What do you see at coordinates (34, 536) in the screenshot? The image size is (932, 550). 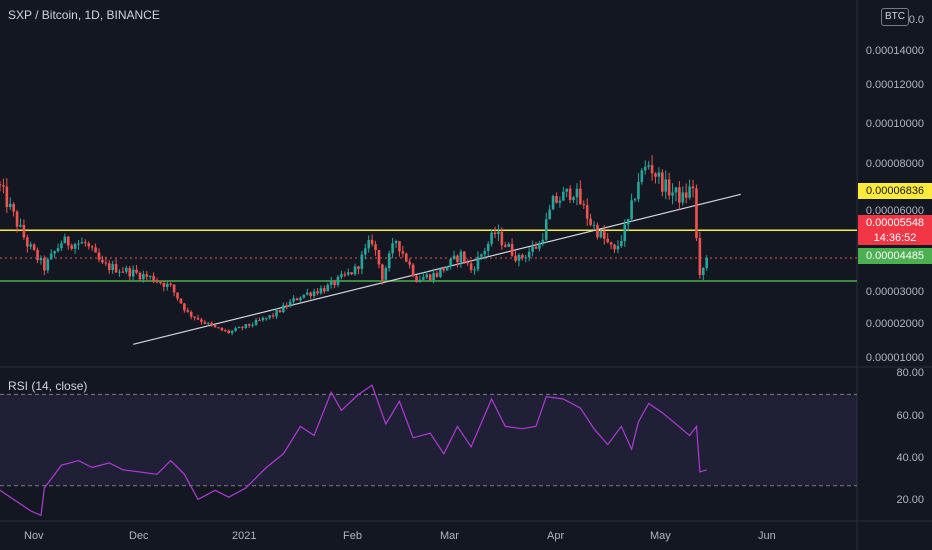 I see `time-axis-tick: Nov` at bounding box center [34, 536].